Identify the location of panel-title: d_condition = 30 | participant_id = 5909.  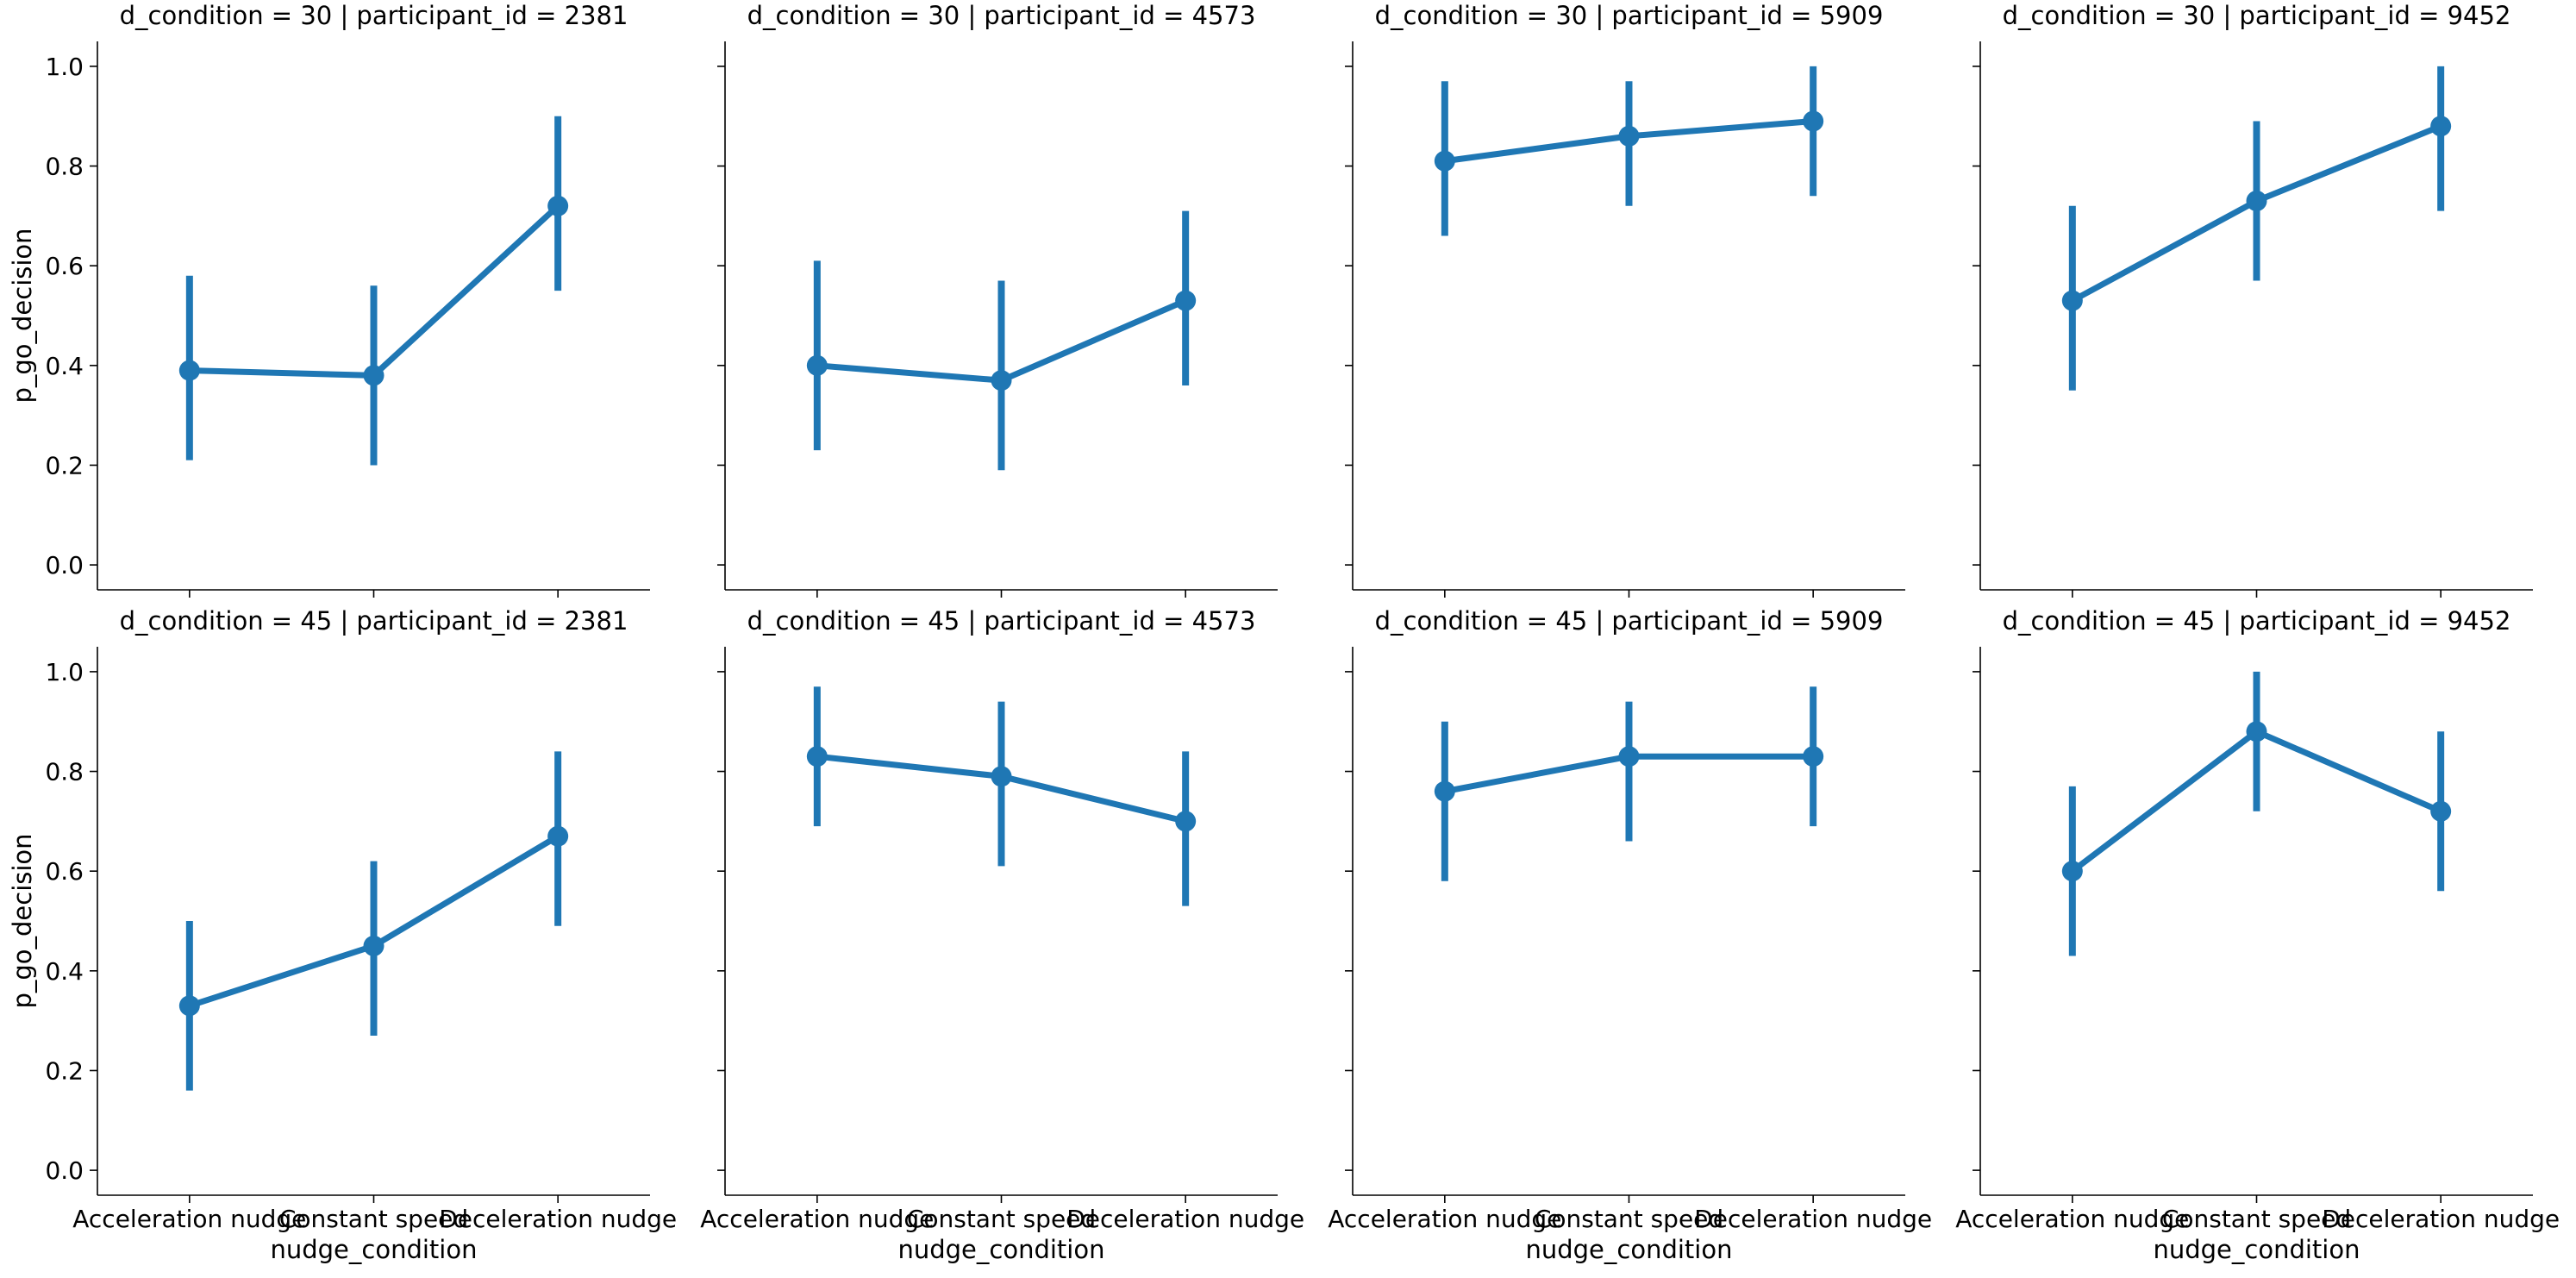
(1630, 16).